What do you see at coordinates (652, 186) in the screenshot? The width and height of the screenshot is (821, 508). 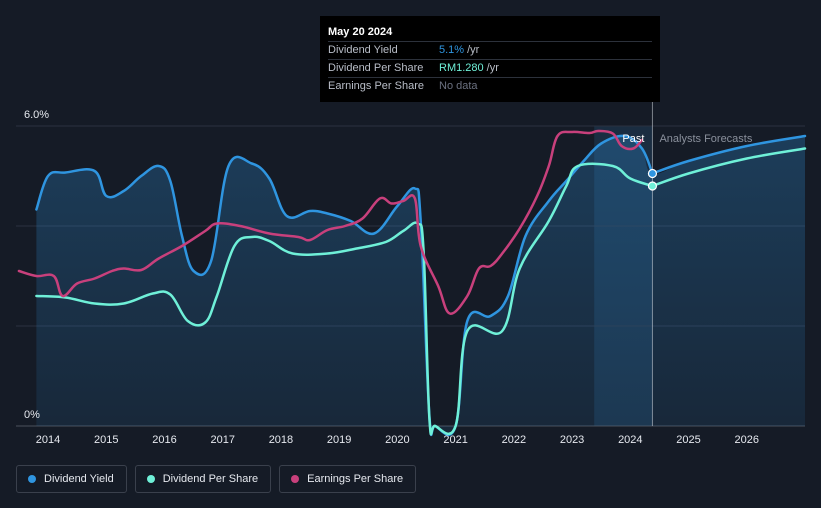 I see `dividend-per-share-marker` at bounding box center [652, 186].